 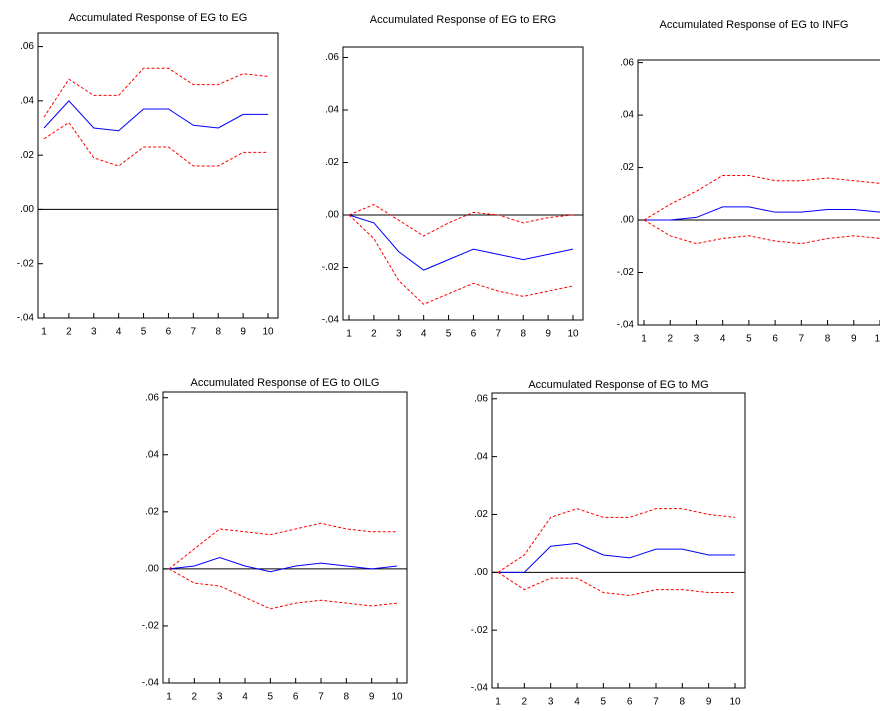 I want to click on chart-title: Accumulated Response of EG to MG, so click(x=618, y=385).